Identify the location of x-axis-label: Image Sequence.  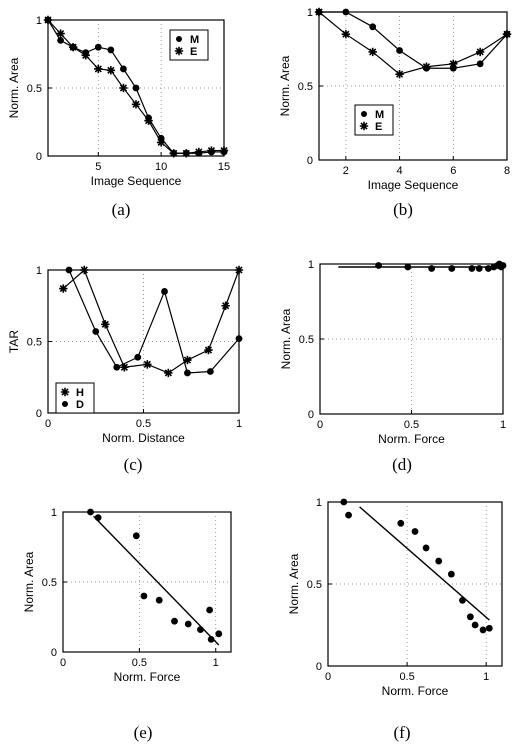
(136, 181).